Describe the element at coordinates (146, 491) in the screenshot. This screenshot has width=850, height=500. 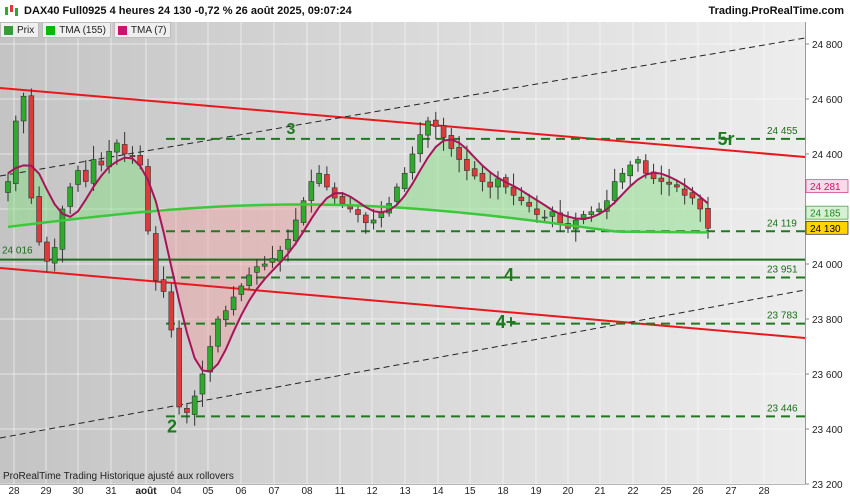
I see `x-tick-label: août` at that location.